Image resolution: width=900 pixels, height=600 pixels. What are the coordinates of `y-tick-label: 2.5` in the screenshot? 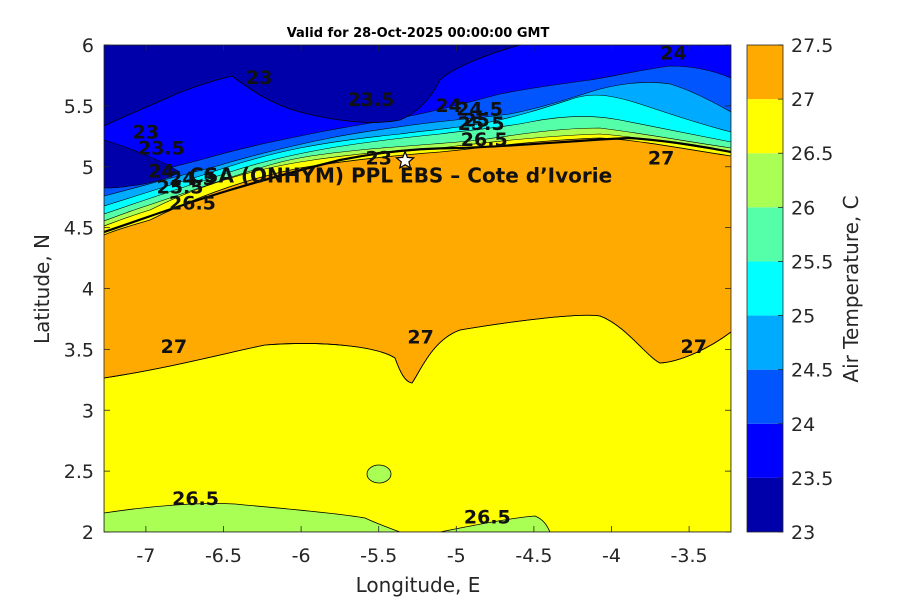 It's located at (79, 472).